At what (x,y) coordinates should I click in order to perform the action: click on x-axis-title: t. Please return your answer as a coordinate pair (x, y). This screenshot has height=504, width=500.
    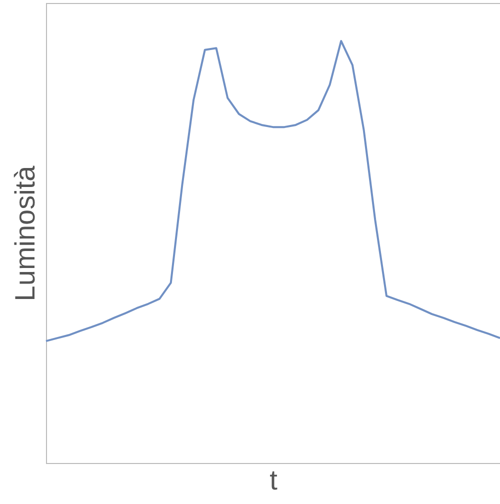
    Looking at the image, I should click on (274, 480).